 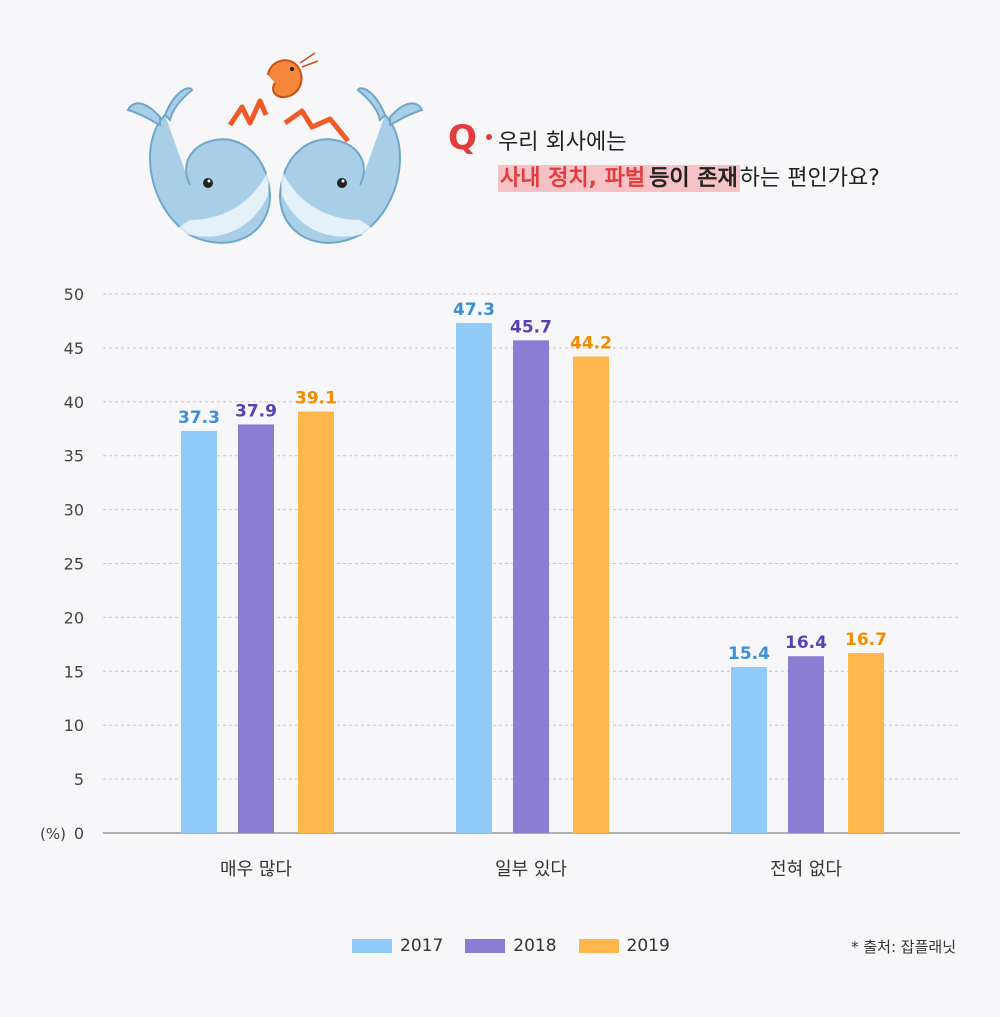 What do you see at coordinates (74, 564) in the screenshot?
I see `y-tick-label: 25` at bounding box center [74, 564].